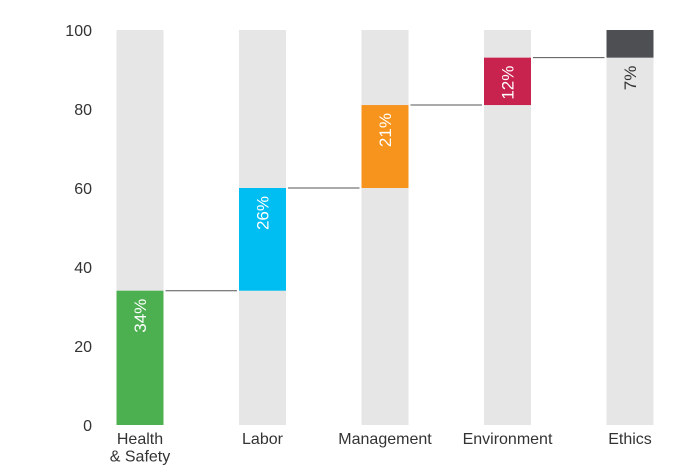  Describe the element at coordinates (630, 439) in the screenshot. I see `x-tick-label: Ethics` at that location.